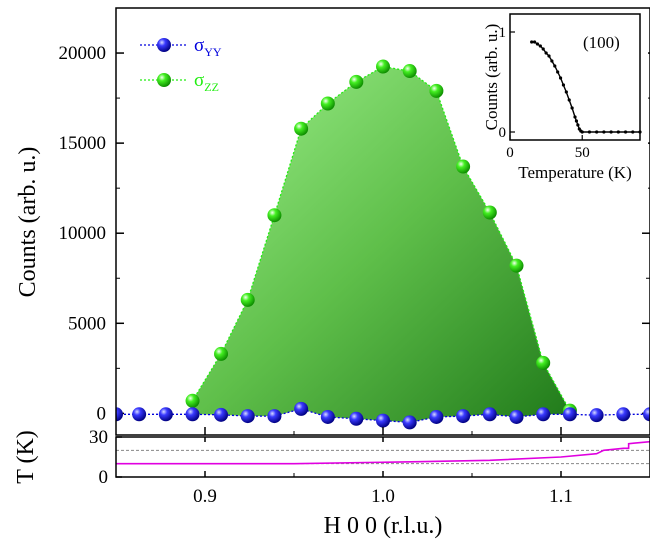  I want to click on inset-marks: 0 50 0 1, so click(544, 93).